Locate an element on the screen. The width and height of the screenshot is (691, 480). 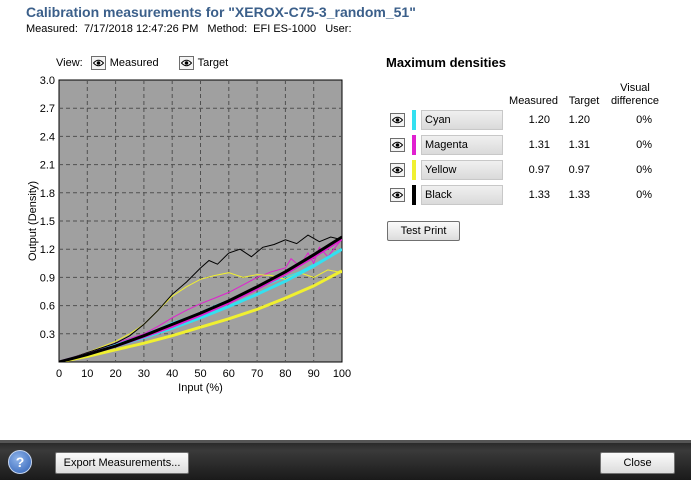
black-measured-curve is located at coordinates (200, 298).